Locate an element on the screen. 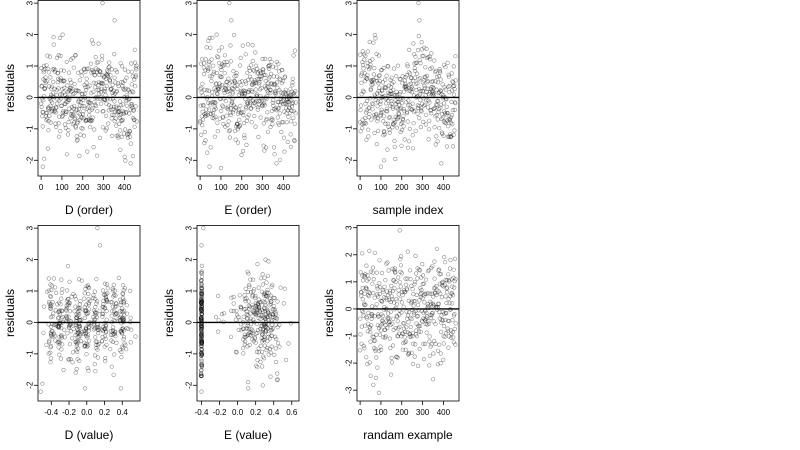  x-tick-label: 0.4 is located at coordinates (123, 412).